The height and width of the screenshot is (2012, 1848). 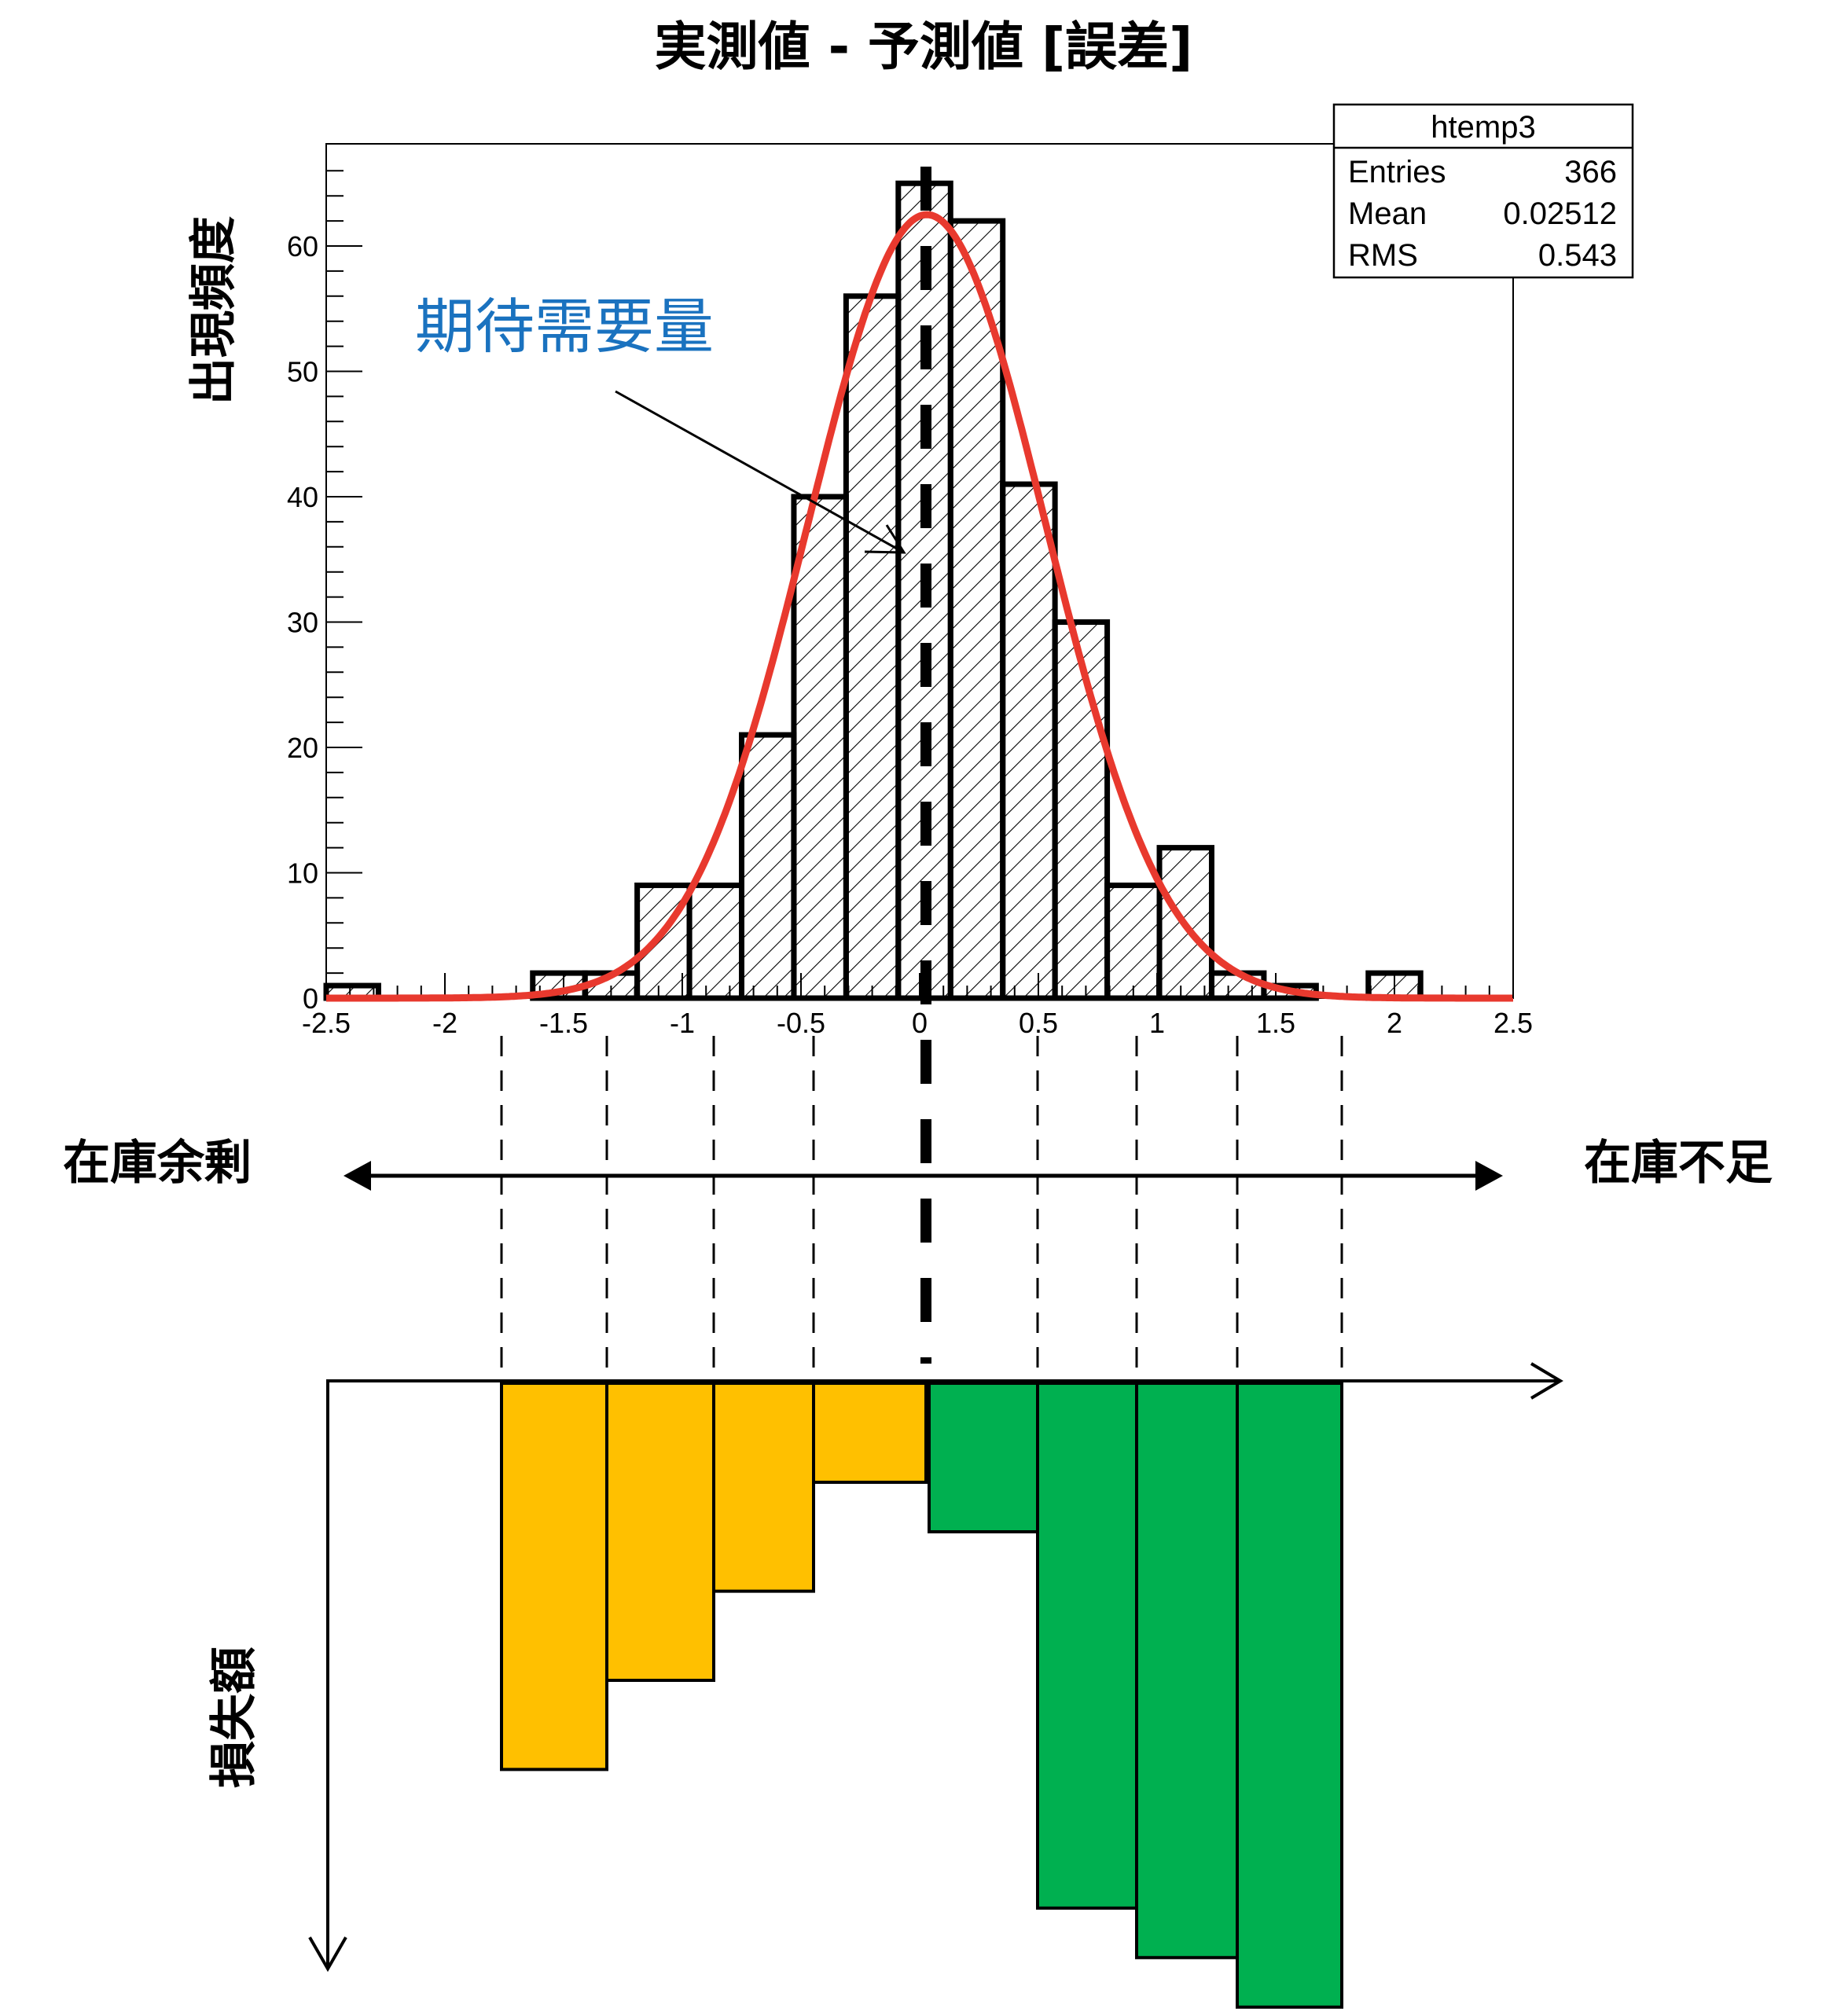 I want to click on x-tick-label: -2.5, so click(x=326, y=1023).